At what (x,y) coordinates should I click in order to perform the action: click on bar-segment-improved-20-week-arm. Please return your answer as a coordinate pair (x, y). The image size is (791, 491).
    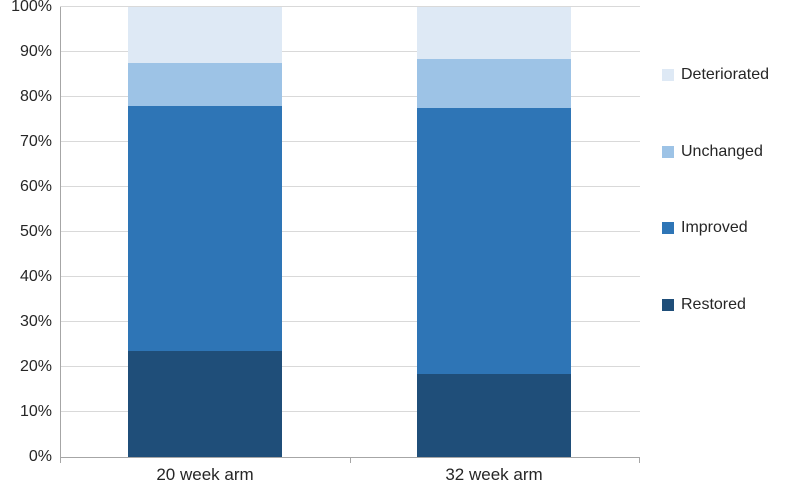
    Looking at the image, I should click on (205, 229).